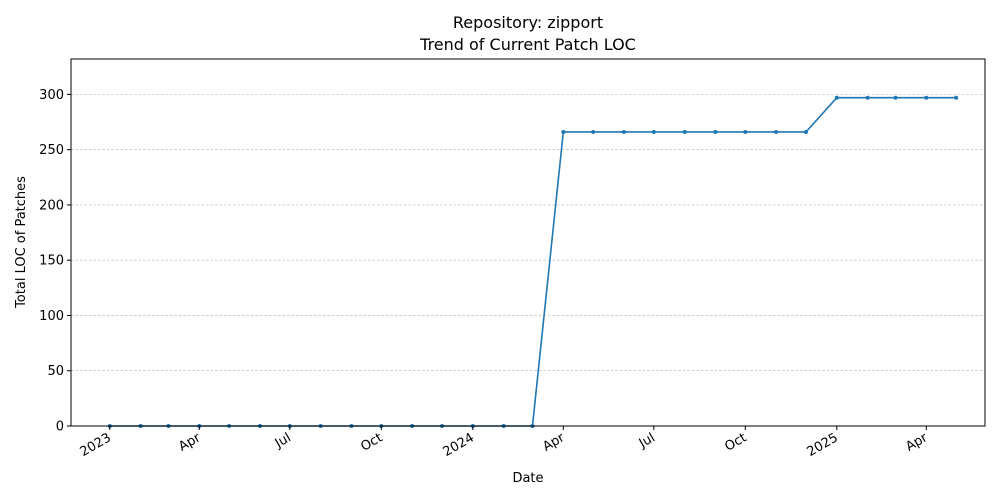 Image resolution: width=1000 pixels, height=500 pixels. What do you see at coordinates (51, 261) in the screenshot?
I see `y-tick-label: 150` at bounding box center [51, 261].